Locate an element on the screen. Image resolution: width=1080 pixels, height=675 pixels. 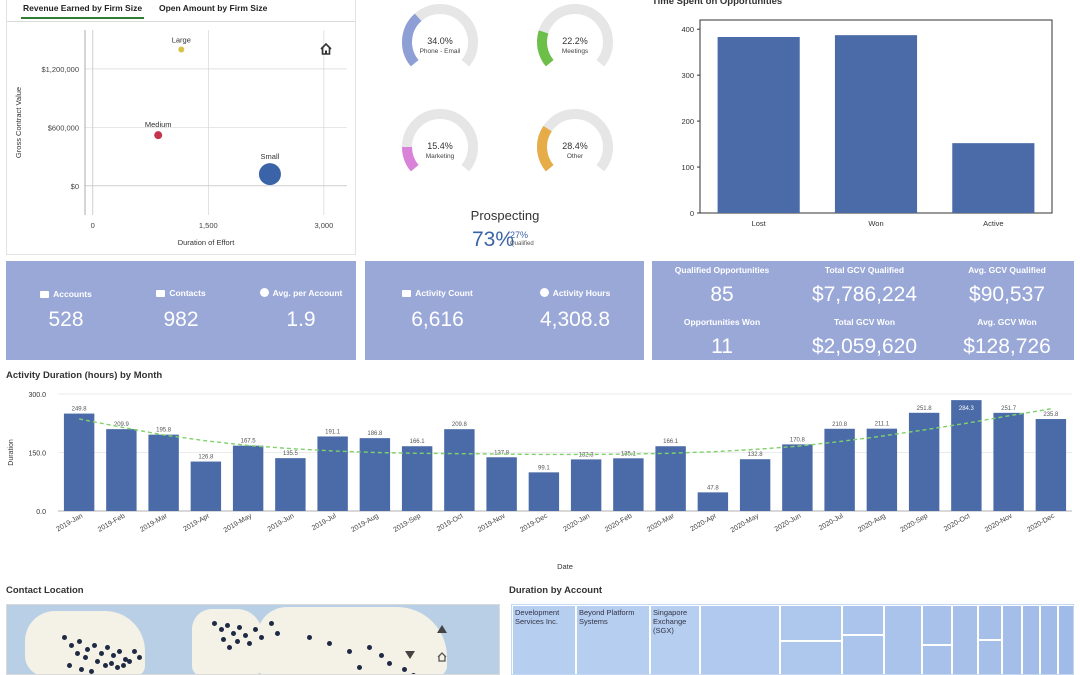
accounts-label-text: Accounts is located at coordinates (72, 294).